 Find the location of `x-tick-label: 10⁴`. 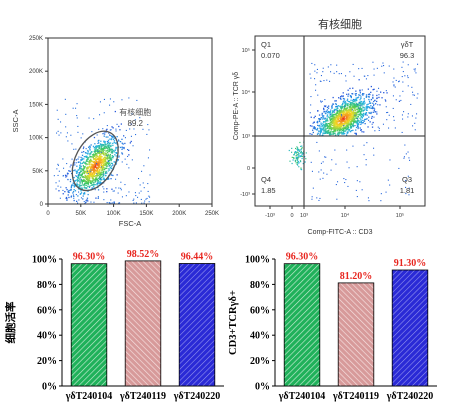

x-tick-label: 10⁴ is located at coordinates (345, 215).